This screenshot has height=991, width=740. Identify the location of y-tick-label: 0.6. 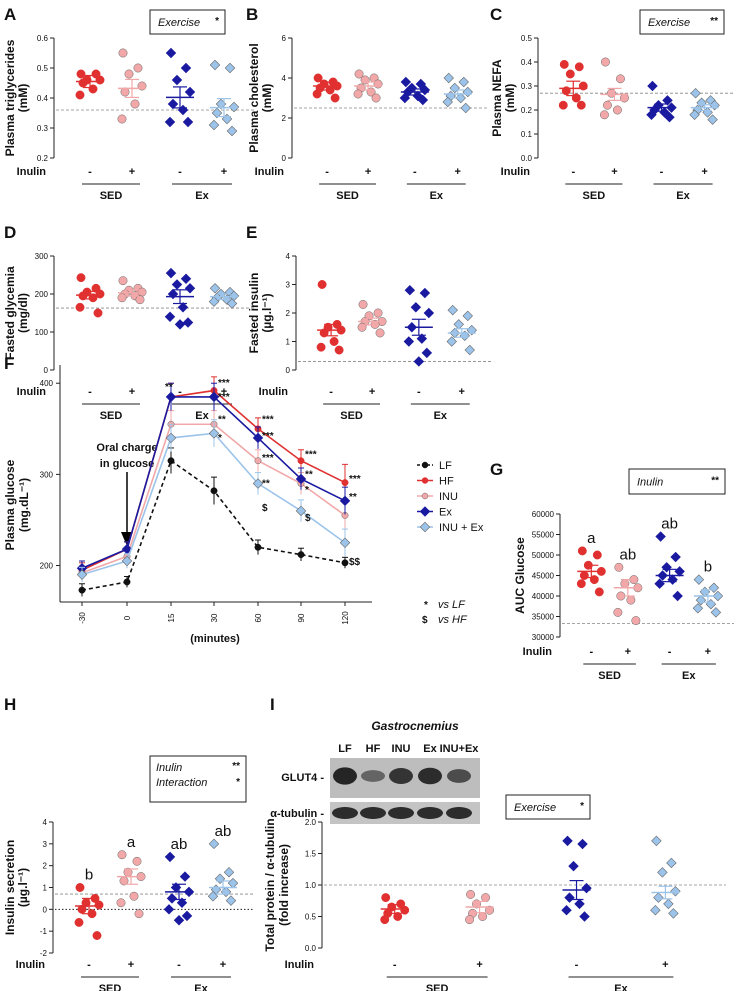
(43, 38).